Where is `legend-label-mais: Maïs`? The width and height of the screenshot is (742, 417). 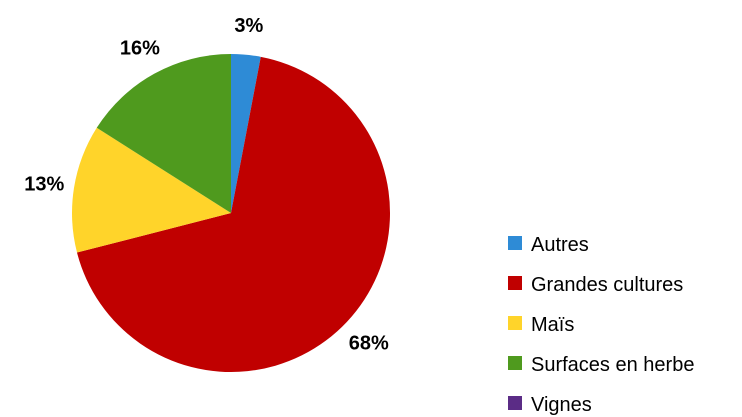
legend-label-mais: Maïs is located at coordinates (552, 325).